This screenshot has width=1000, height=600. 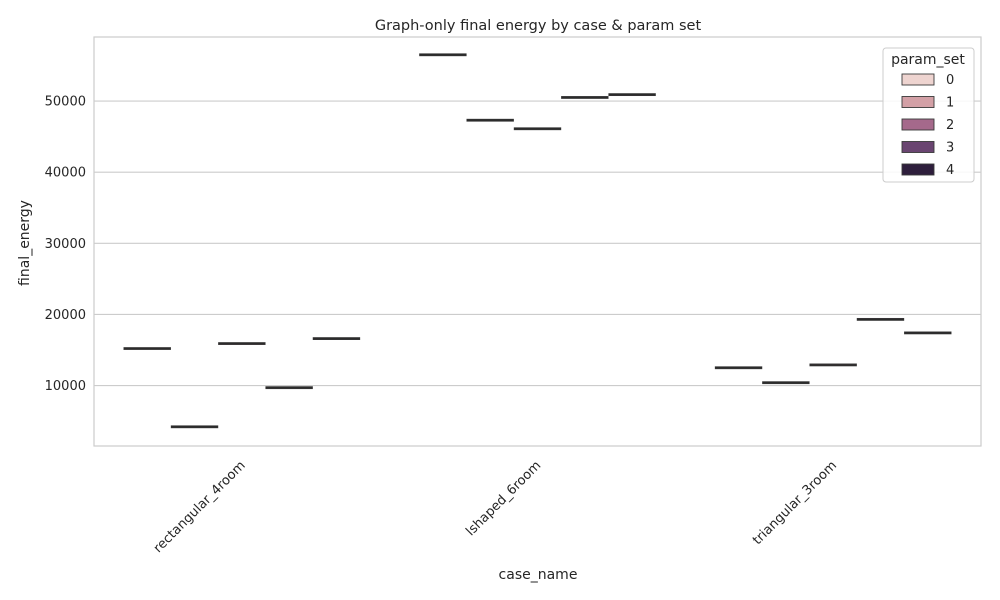 What do you see at coordinates (950, 148) in the screenshot?
I see `legend-label: 3` at bounding box center [950, 148].